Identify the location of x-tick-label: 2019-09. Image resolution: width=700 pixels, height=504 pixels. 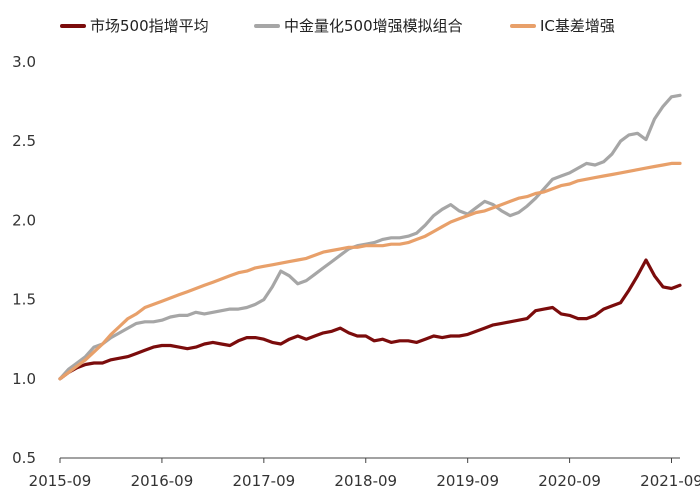
(467, 481).